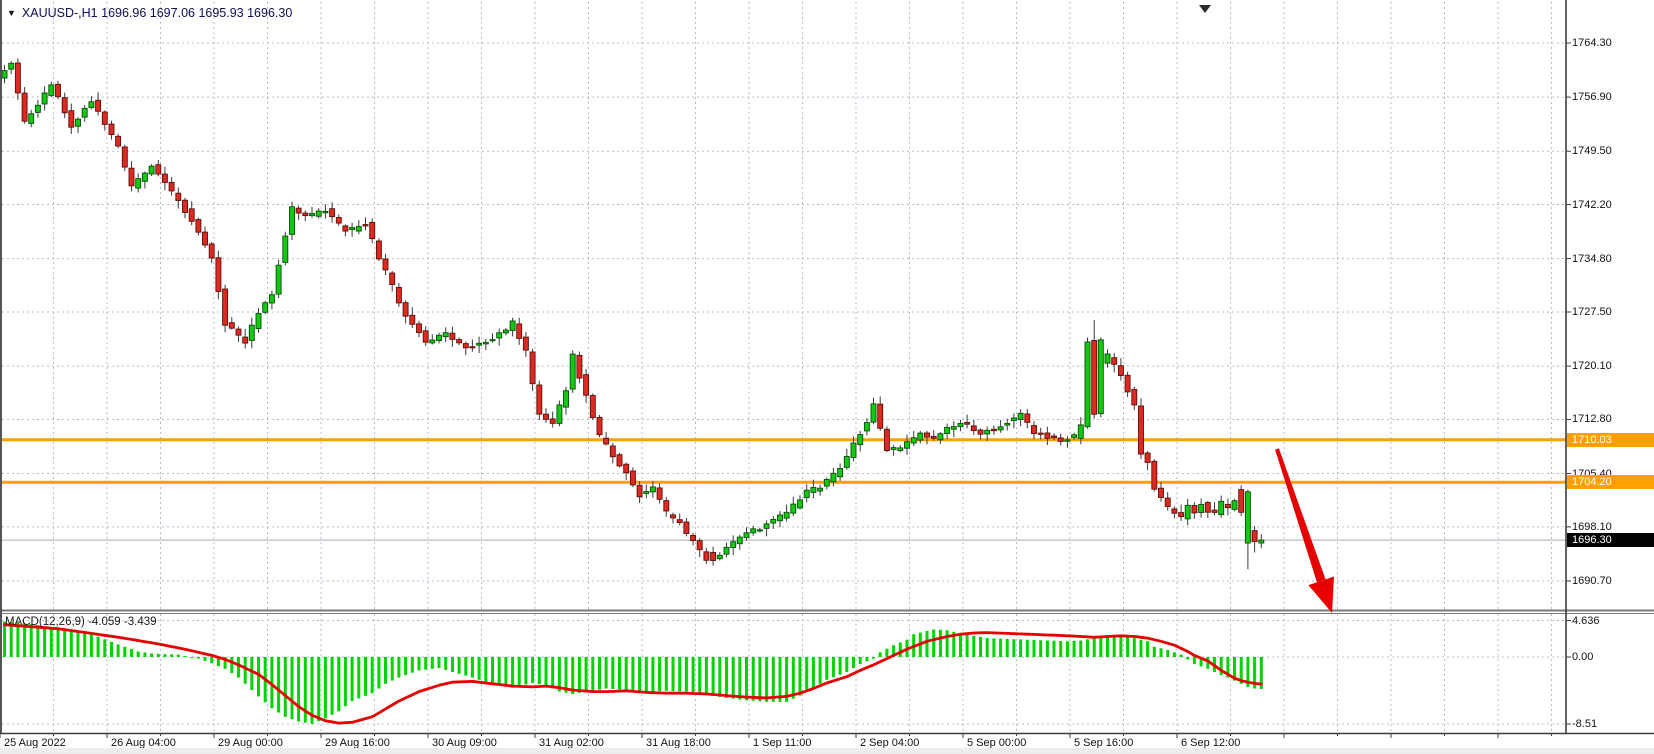 This screenshot has height=754, width=1654. Describe the element at coordinates (571, 743) in the screenshot. I see `time-axis-label: 31 Aug 02:00` at that location.